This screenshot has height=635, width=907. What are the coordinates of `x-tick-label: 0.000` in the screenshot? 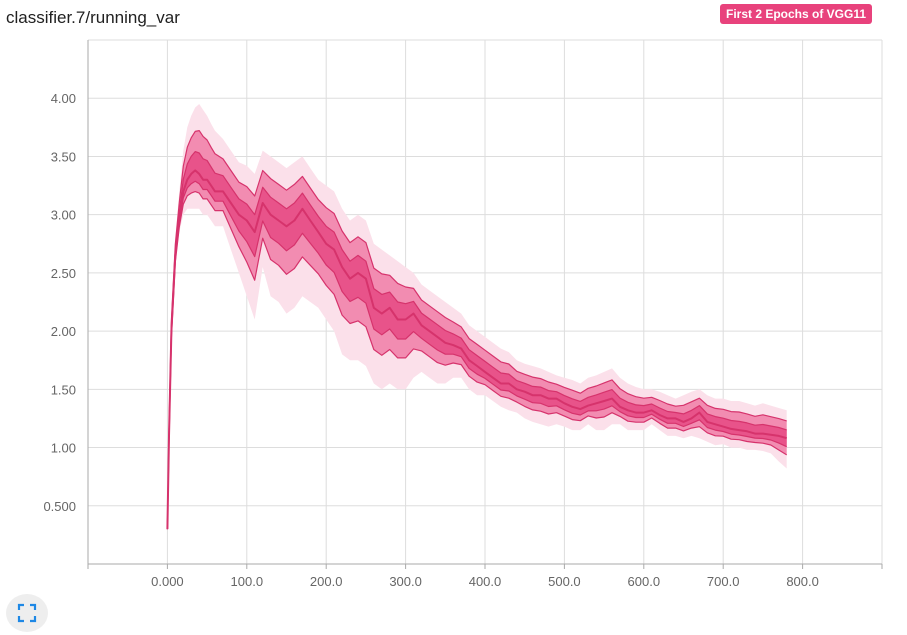 It's located at (167, 581).